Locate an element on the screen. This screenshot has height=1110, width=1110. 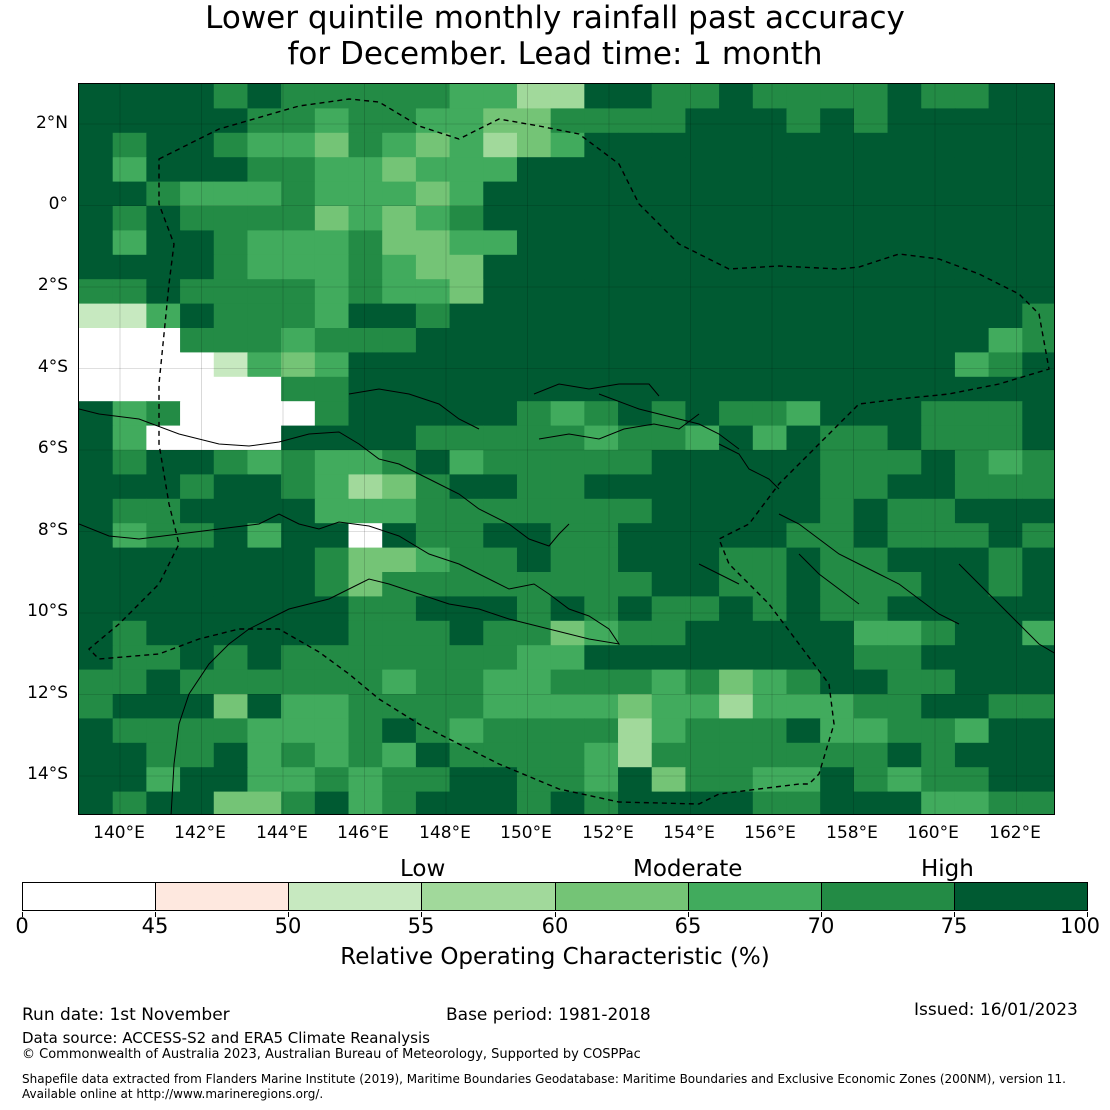
lon-label-140e: 140°E is located at coordinates (119, 833).